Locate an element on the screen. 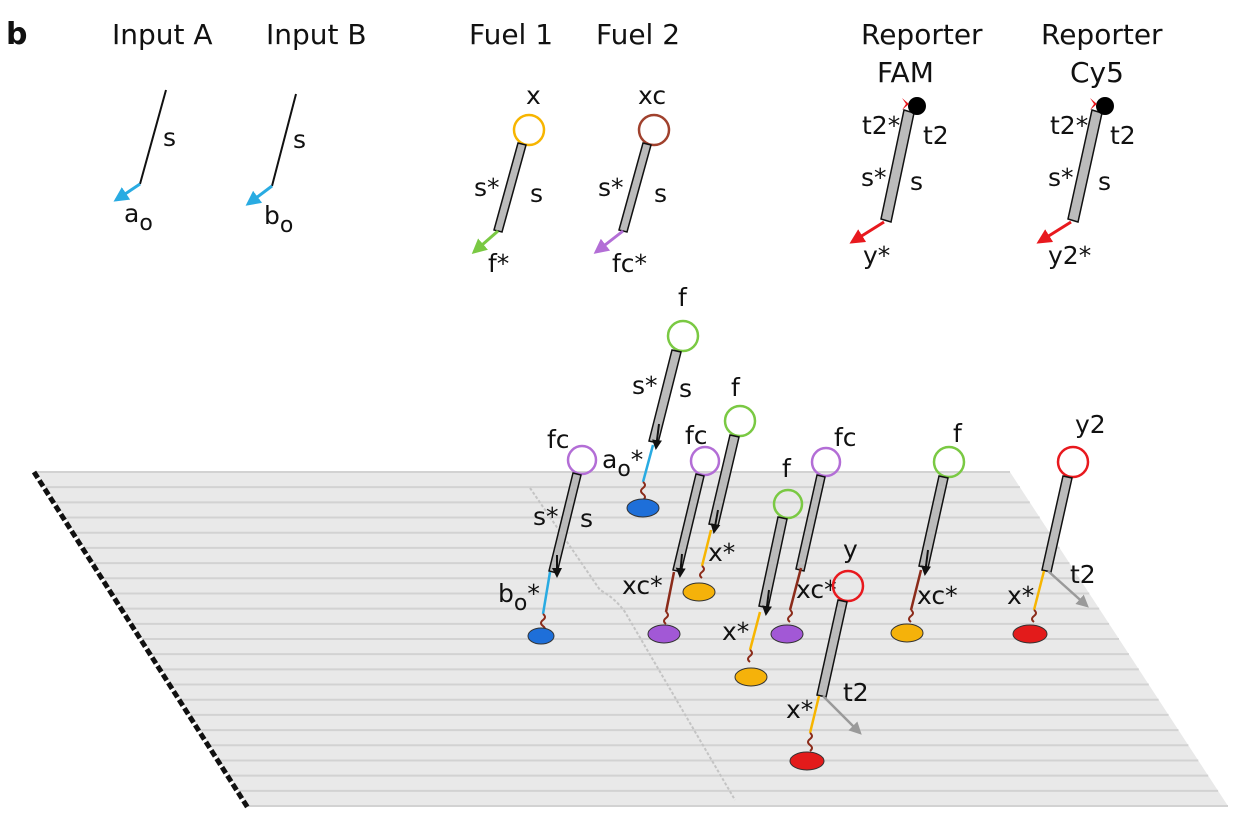  cy5-t2-star-label: t2* is located at coordinates (1069, 125).